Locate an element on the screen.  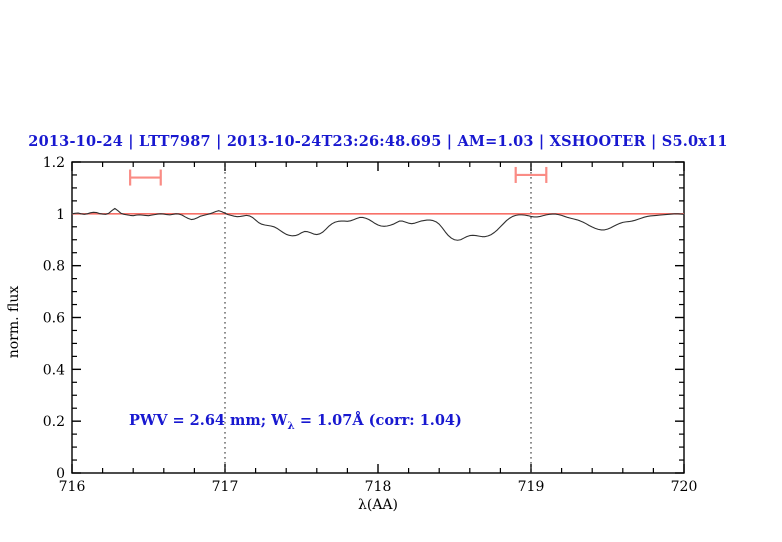
measurement-annotation: PWV = 2.64 mm; Wλ = 1.07Å (corr: 1.04) is located at coordinates (295, 422).